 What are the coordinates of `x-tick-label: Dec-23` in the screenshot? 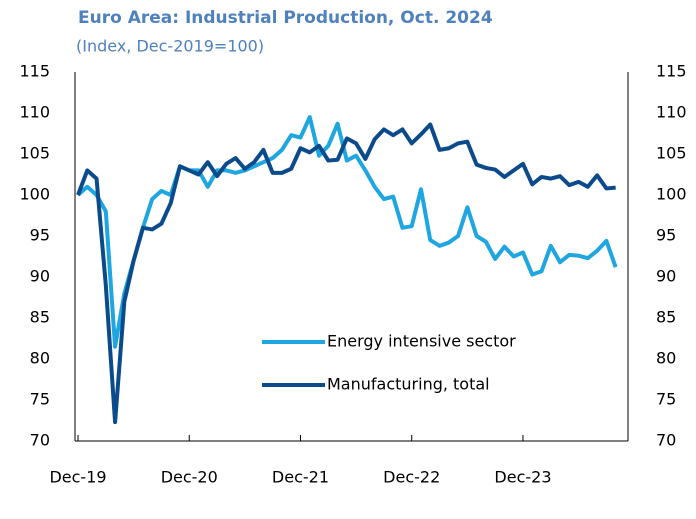 It's located at (522, 477).